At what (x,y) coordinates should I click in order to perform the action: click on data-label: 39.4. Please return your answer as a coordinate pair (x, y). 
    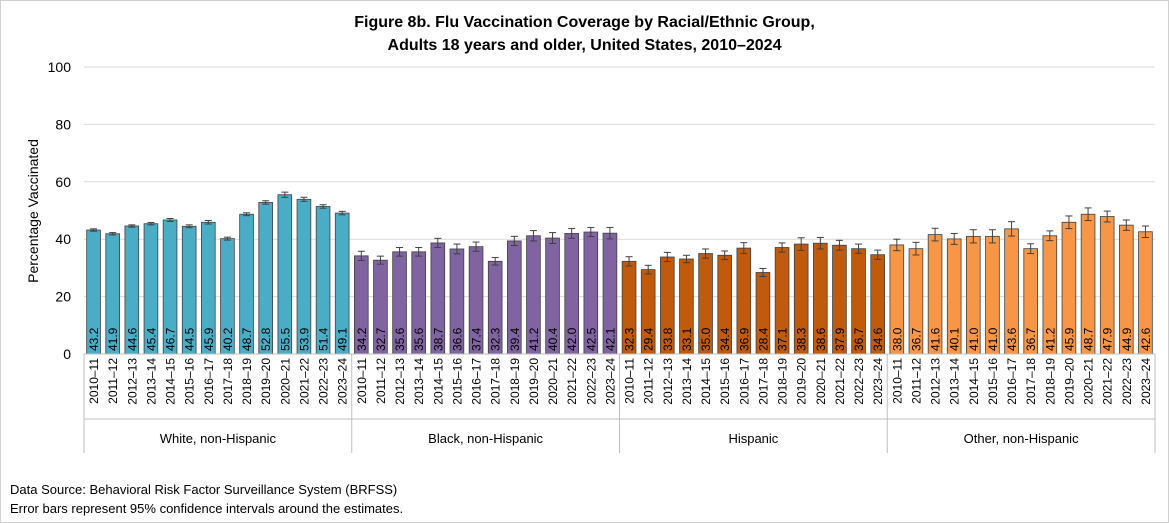
    Looking at the image, I should click on (515, 339).